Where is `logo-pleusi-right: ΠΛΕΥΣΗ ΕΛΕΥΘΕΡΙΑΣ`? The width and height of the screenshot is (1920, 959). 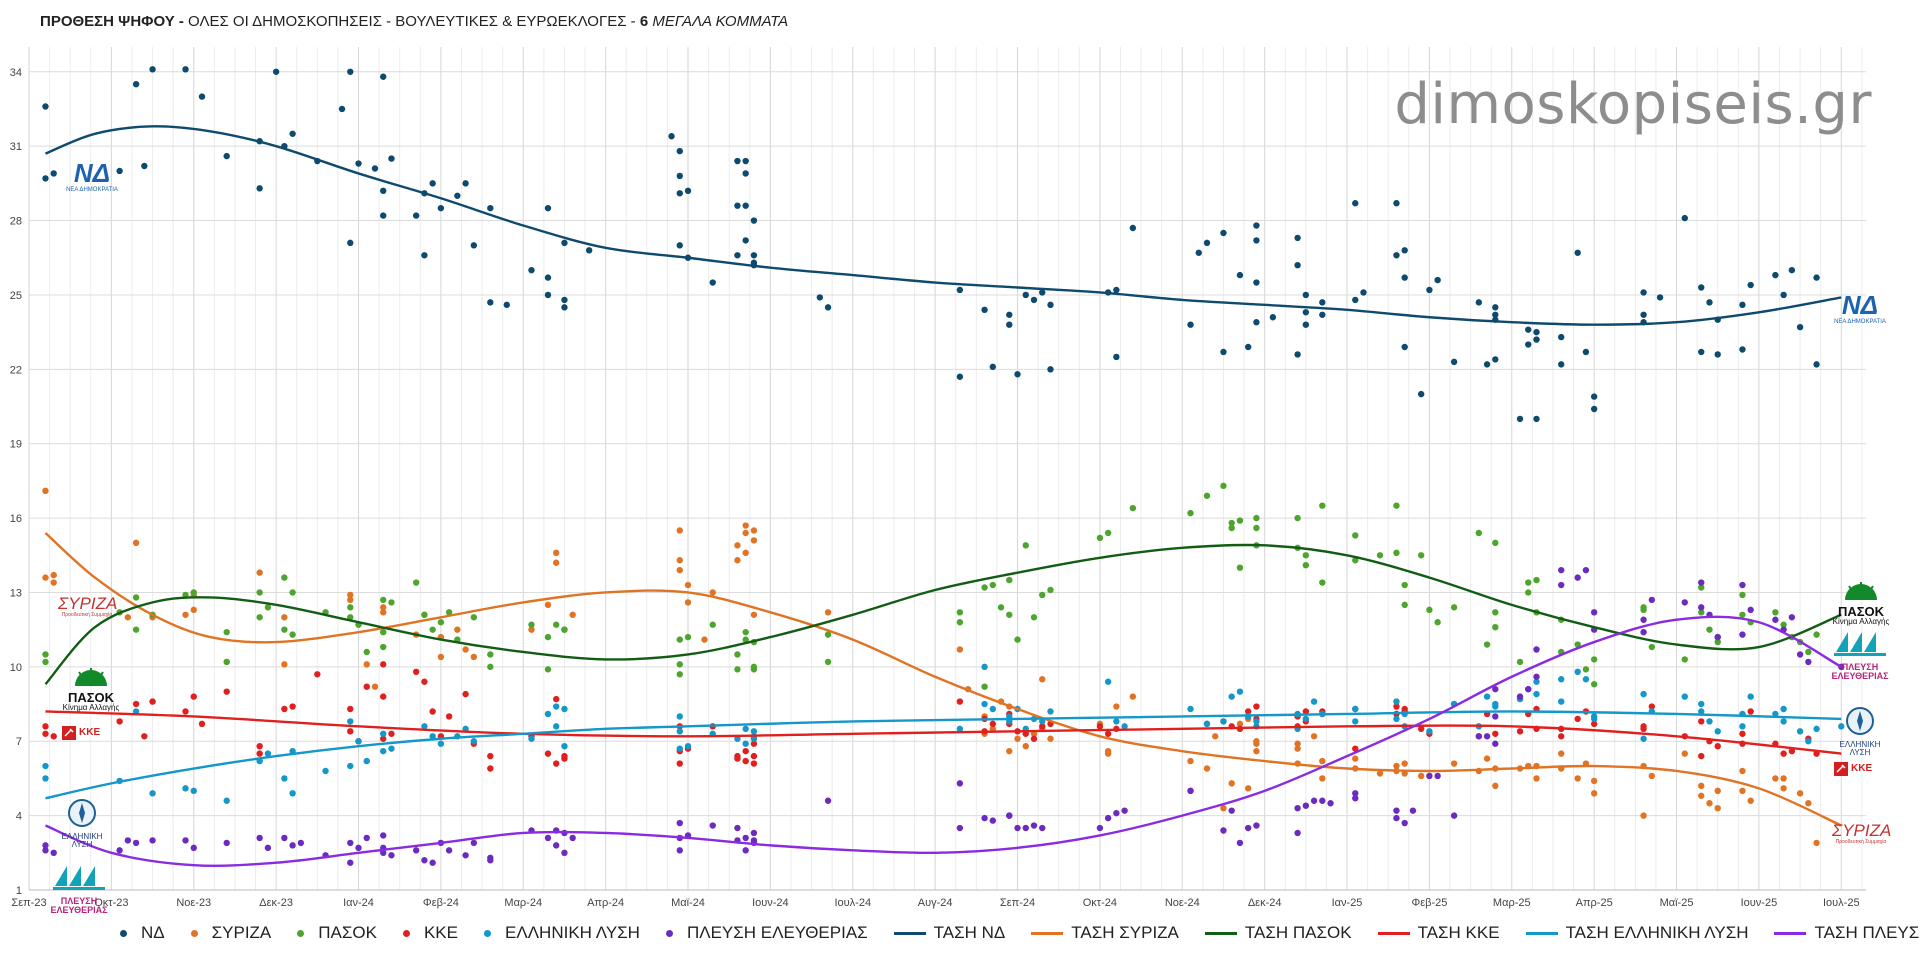
logo-pleusi-right: ΠΛΕΥΣΗ ΕΛΕΥΘΕΡΙΑΣ is located at coordinates (1860, 655).